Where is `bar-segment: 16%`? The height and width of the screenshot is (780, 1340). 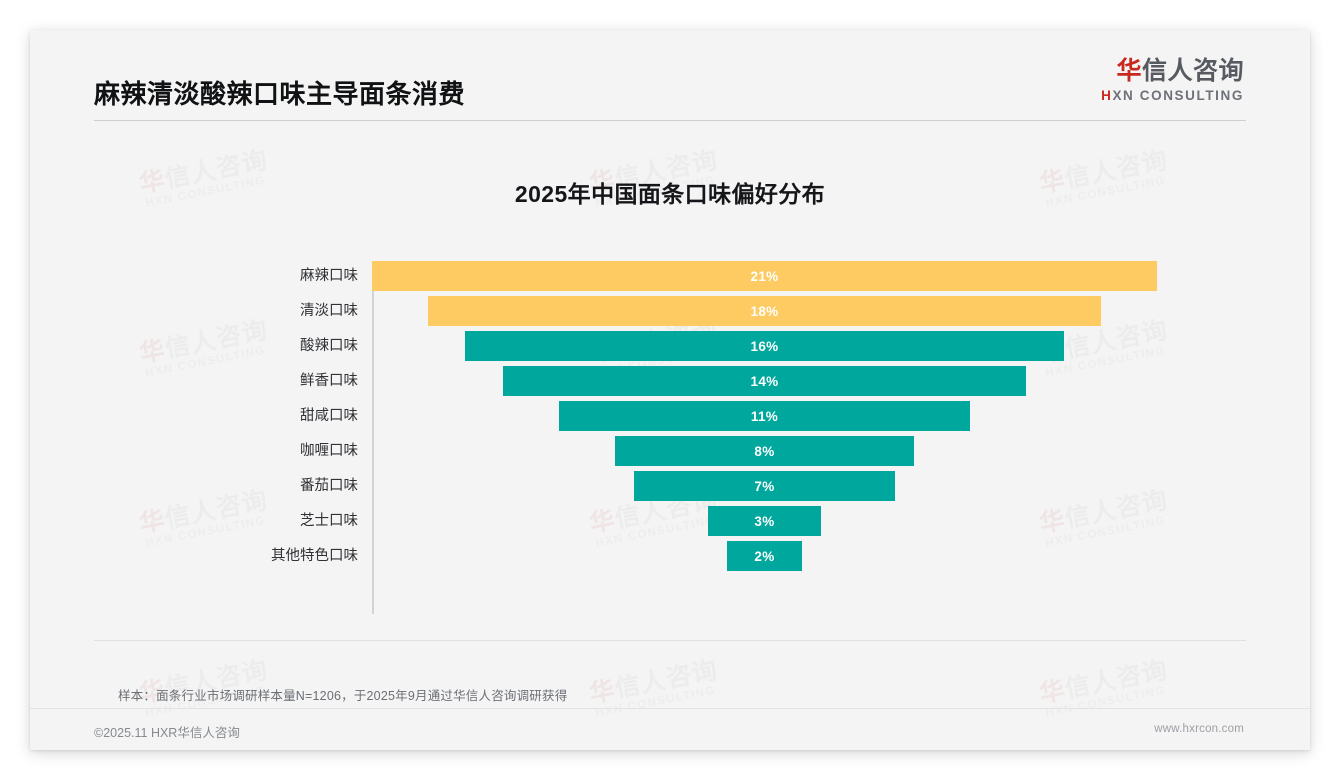
bar-segment: 16% is located at coordinates (764, 346).